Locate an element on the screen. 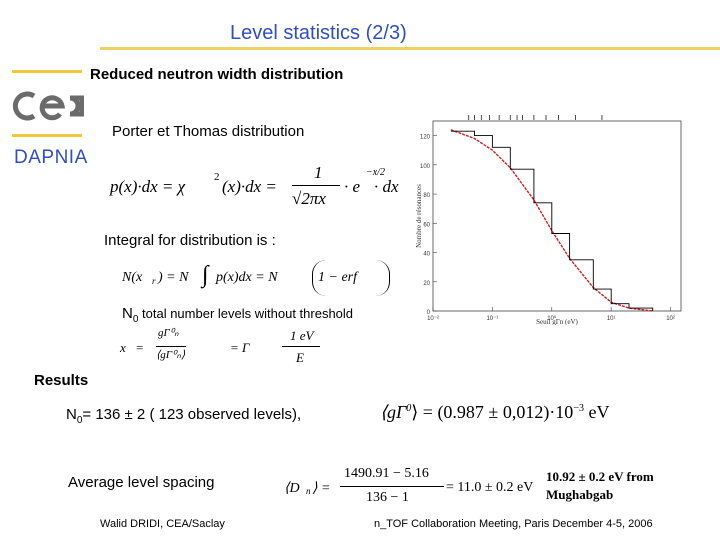  int-paren is located at coordinates (351, 278).